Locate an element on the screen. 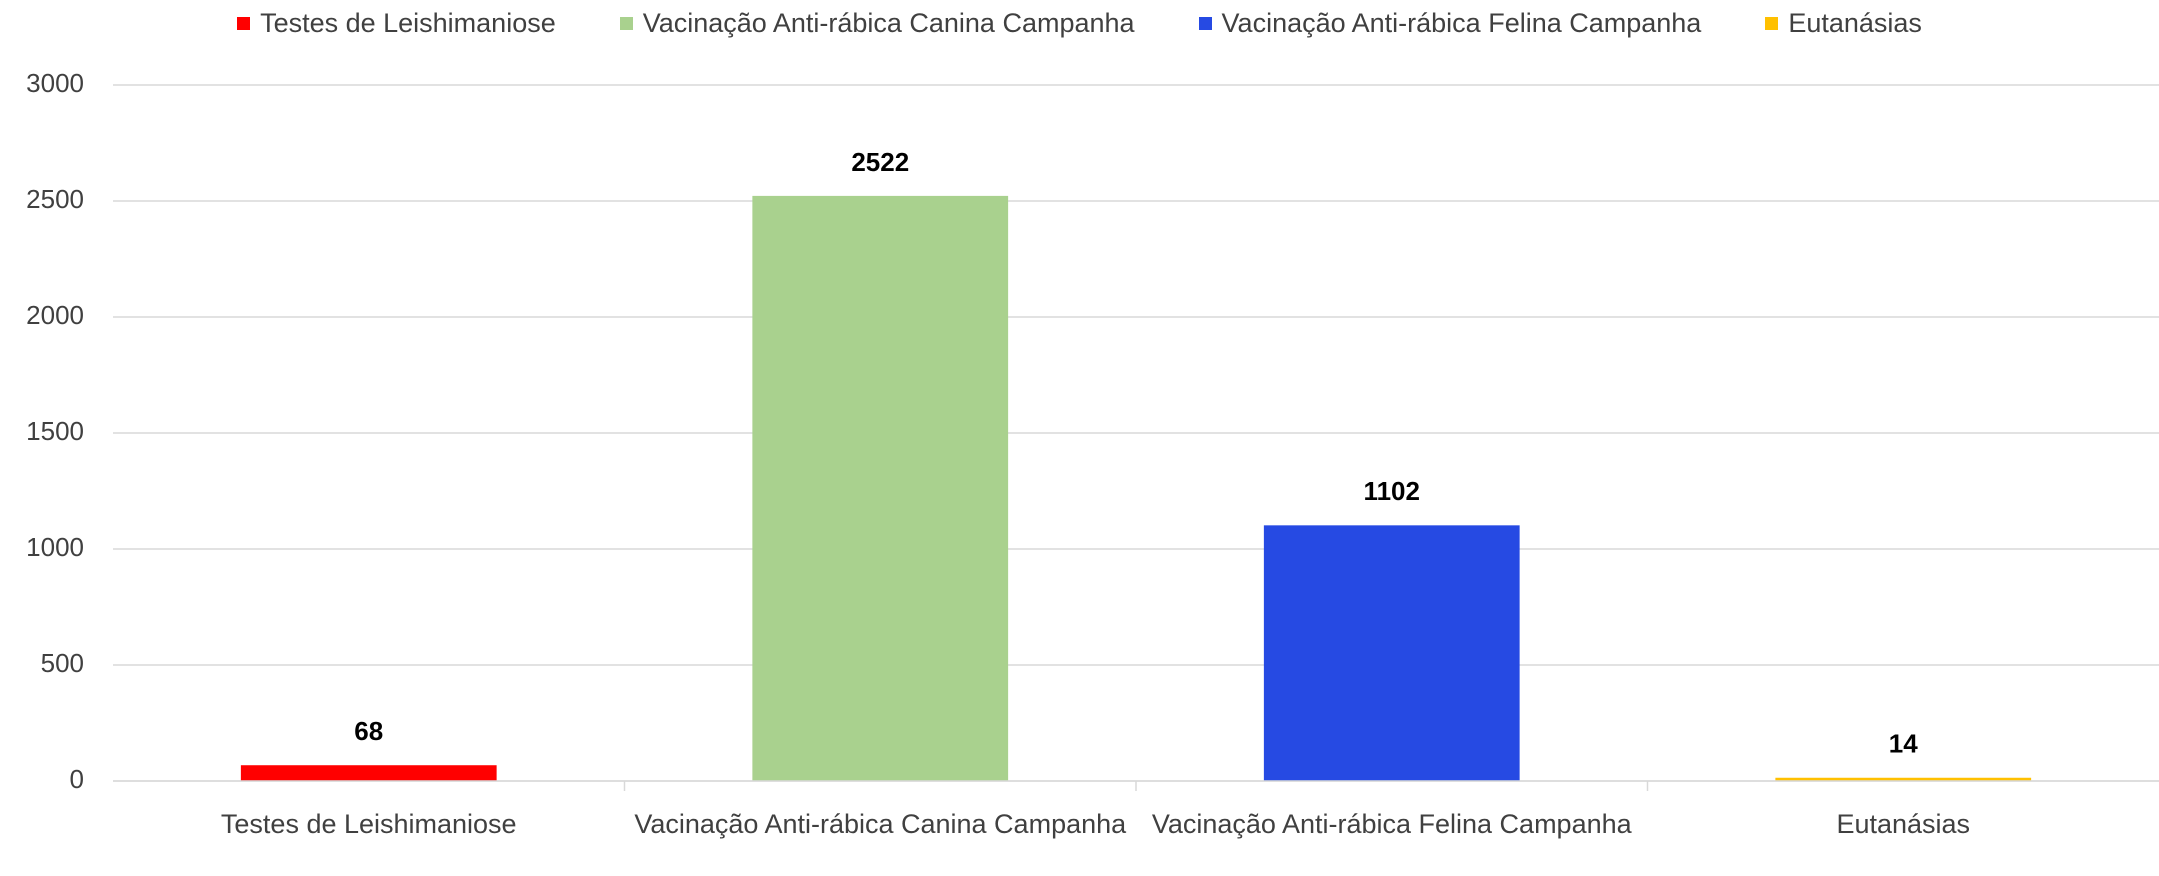 The image size is (2159, 876). y-tick-label: 2000 is located at coordinates (55, 315).